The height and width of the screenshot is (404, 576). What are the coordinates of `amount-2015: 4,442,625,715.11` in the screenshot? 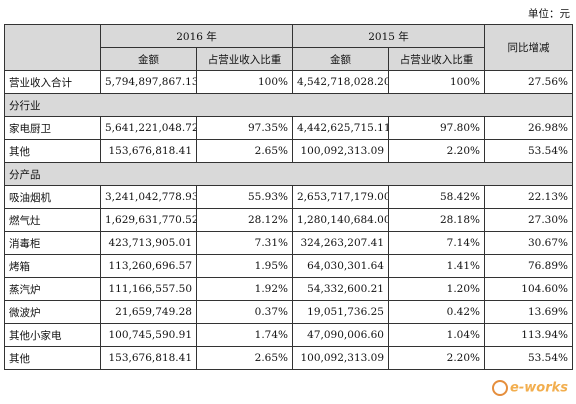 It's located at (340, 128).